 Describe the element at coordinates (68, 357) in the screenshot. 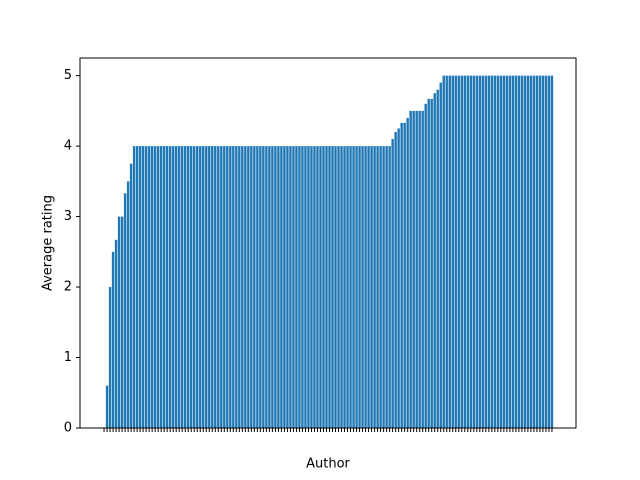

I see `y-tick-label: 1` at that location.